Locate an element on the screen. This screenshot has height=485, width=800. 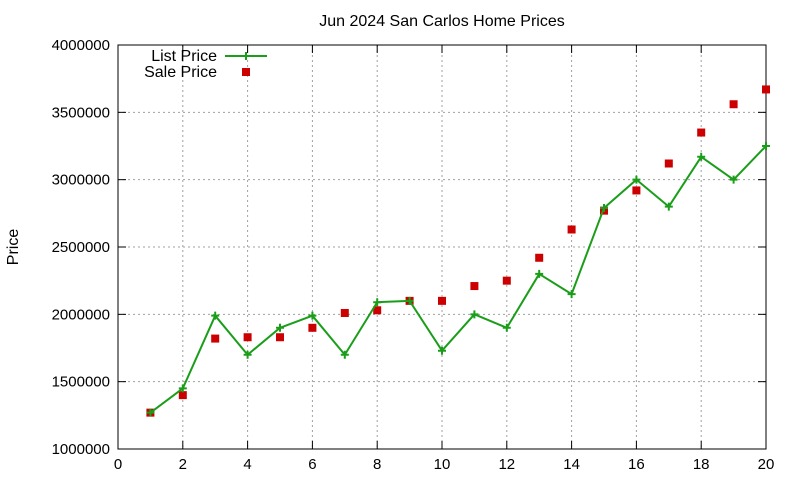
x-tick-label: 14 is located at coordinates (571, 464).